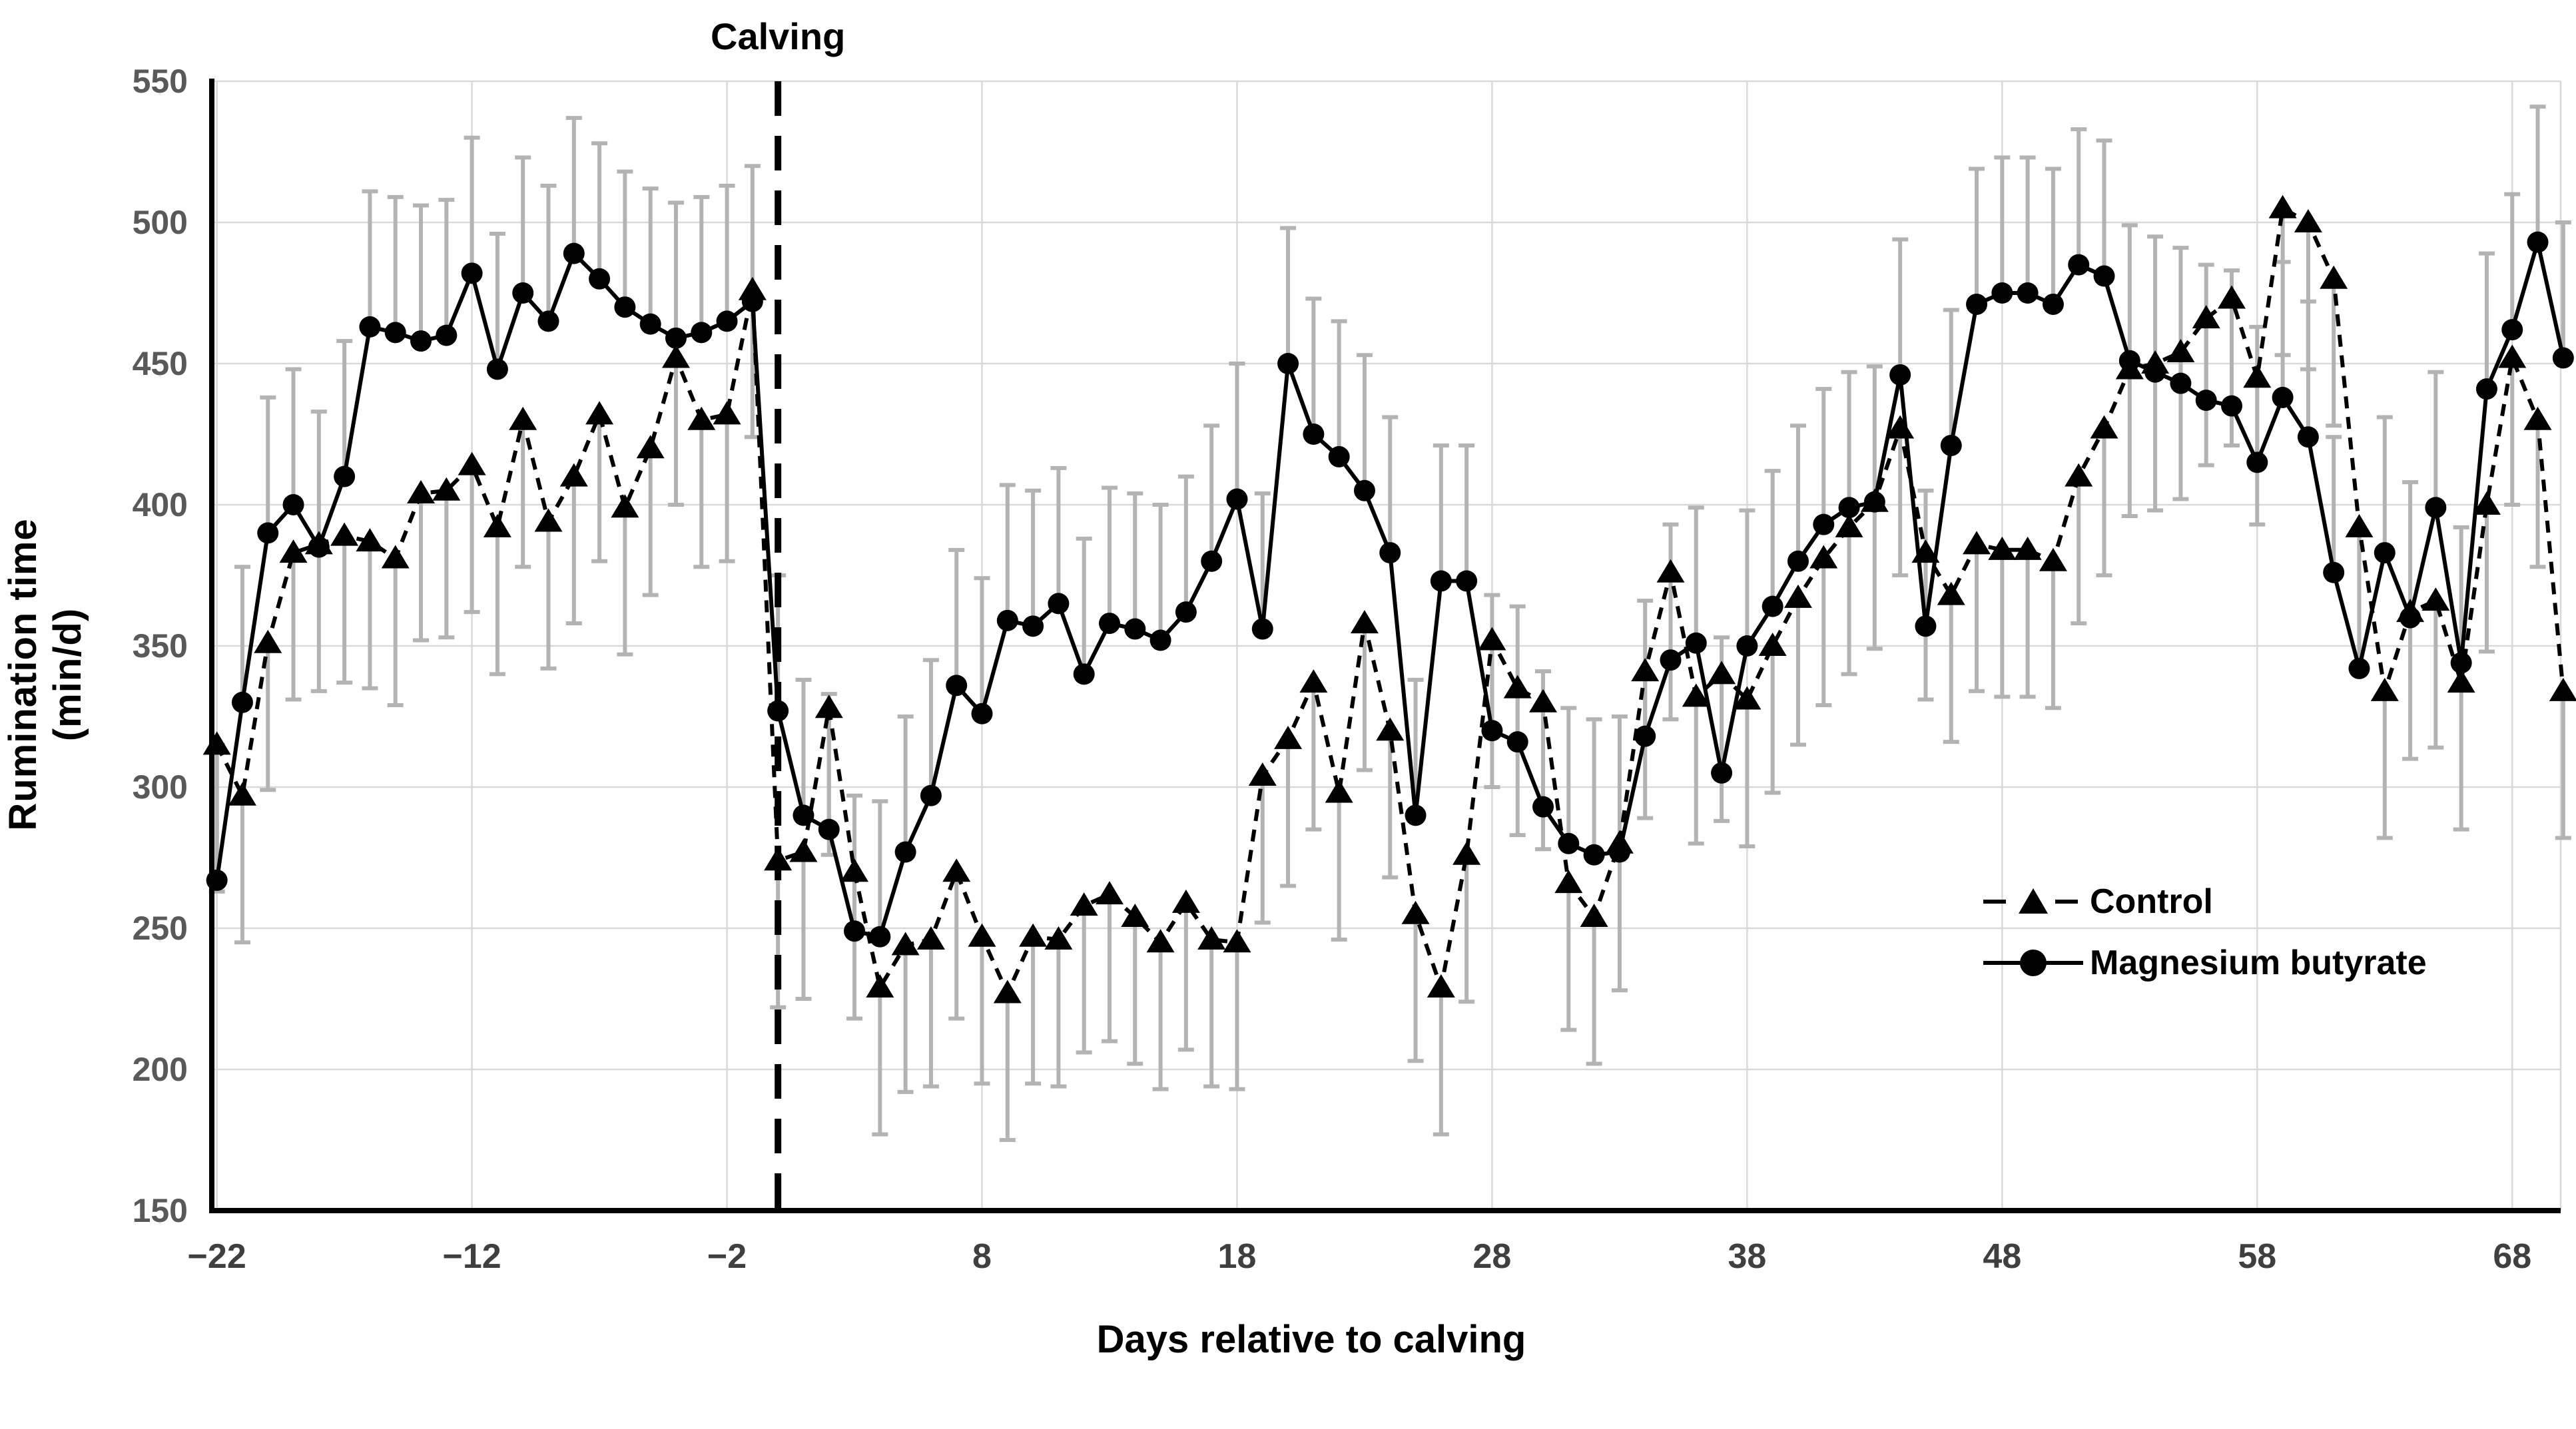 The height and width of the screenshot is (1429, 2576). I want to click on y-axis-title: Rumination time (min/d), so click(45, 674).